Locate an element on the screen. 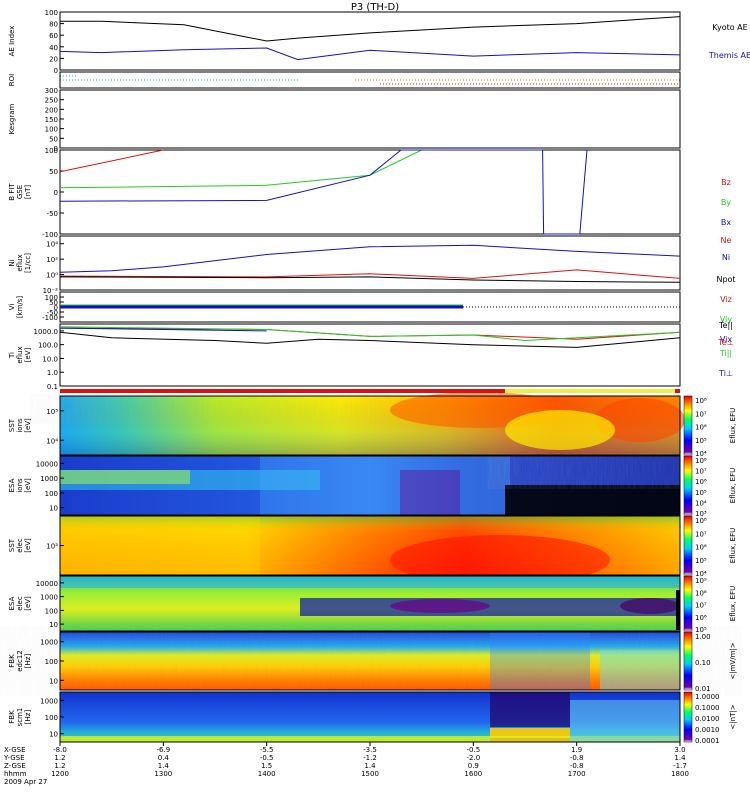  panel-ae: AE Index 0 20 40 60 80 100 Kyoto AE Themis AE is located at coordinates (379, 42).